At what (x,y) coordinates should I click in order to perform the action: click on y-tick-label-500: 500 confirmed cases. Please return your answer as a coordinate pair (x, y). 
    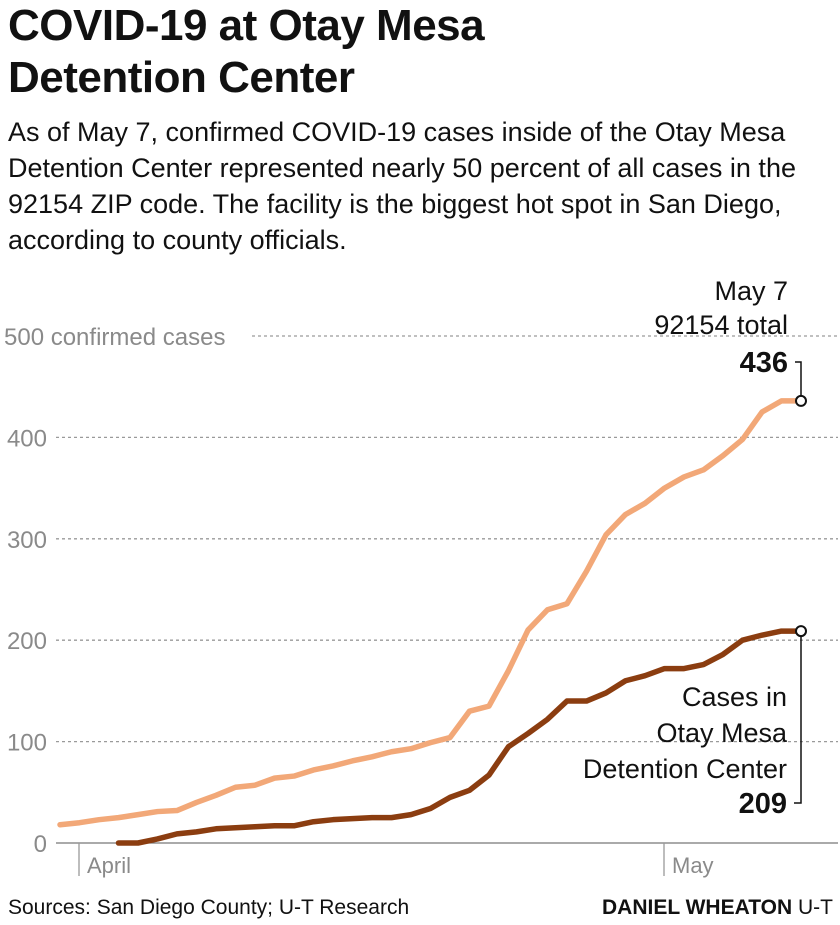
    Looking at the image, I should click on (114, 337).